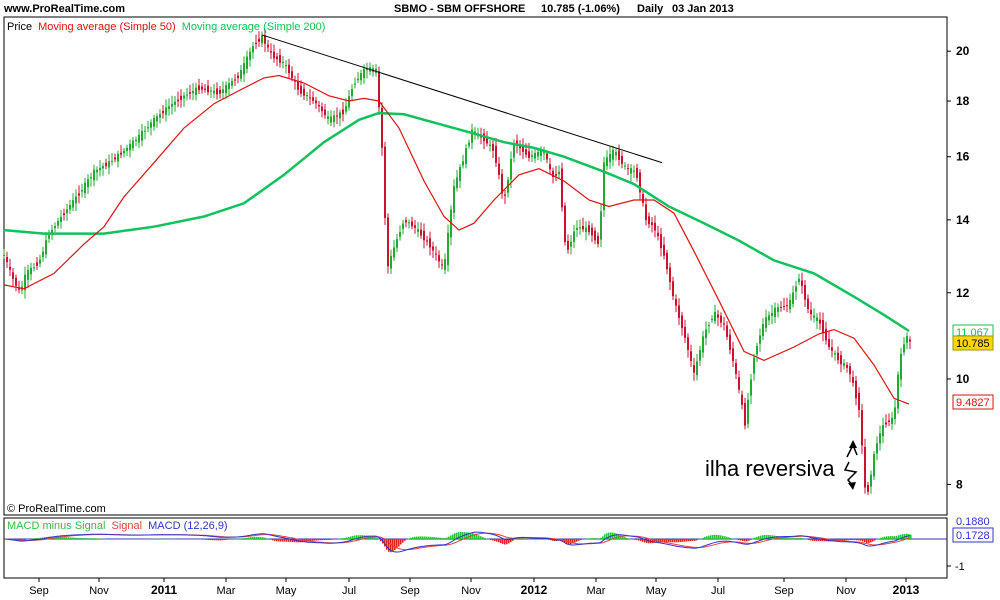 The width and height of the screenshot is (1000, 600). Describe the element at coordinates (958, 267) in the screenshot. I see `price-y-axis: 8 10 12 14 16 18 20` at that location.